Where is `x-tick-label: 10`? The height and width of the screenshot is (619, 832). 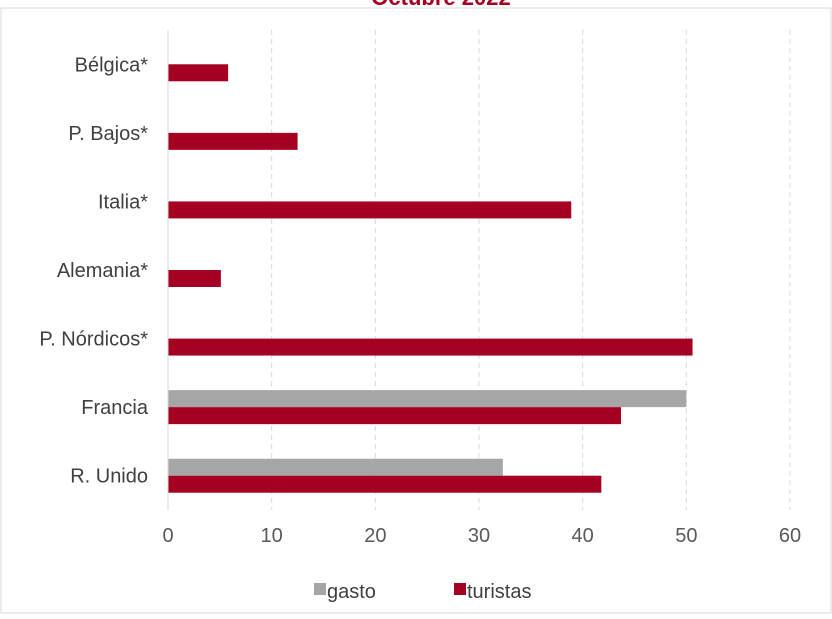 x-tick-label: 10 is located at coordinates (272, 536).